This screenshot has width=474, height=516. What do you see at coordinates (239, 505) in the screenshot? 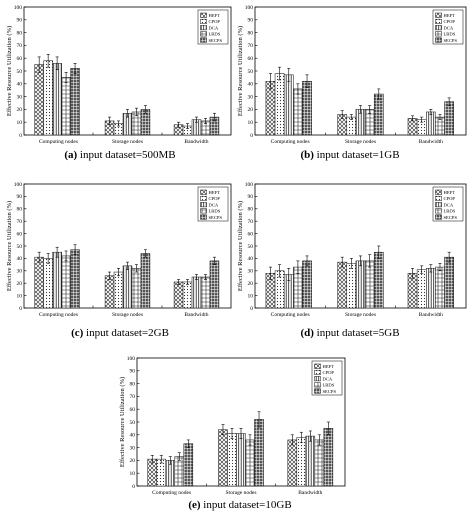
I see `panel-caption: (e) input dataset=10GB` at bounding box center [239, 505].